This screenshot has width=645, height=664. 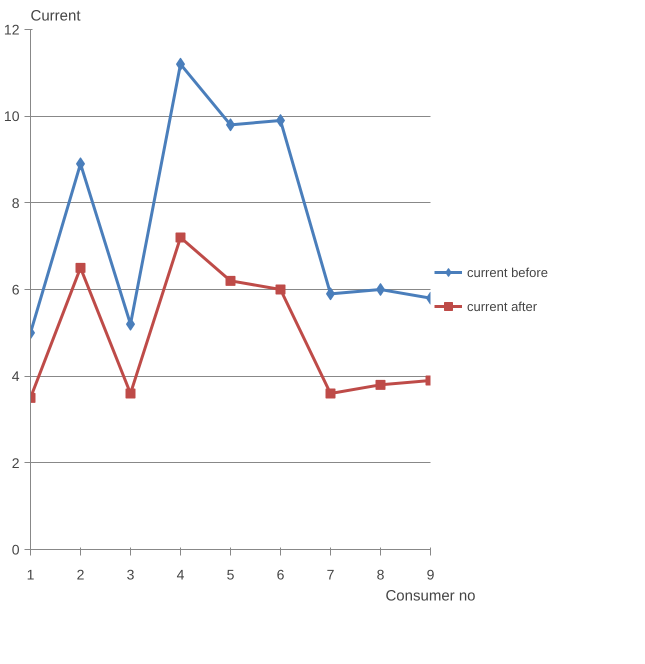 What do you see at coordinates (280, 574) in the screenshot?
I see `x-tick-label: 6` at bounding box center [280, 574].